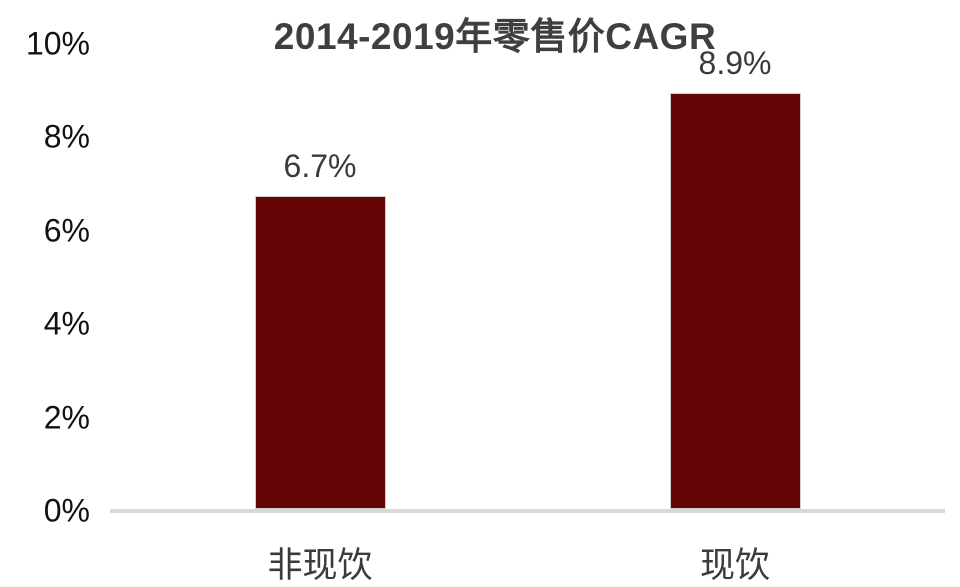 The width and height of the screenshot is (960, 587). What do you see at coordinates (320, 166) in the screenshot?
I see `data-label-0: 6.7%` at bounding box center [320, 166].